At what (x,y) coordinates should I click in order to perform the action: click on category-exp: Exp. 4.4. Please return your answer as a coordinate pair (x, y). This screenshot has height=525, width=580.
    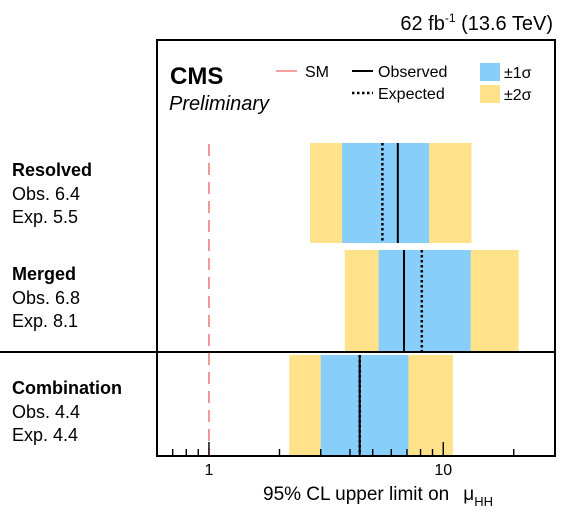
    Looking at the image, I should click on (45, 435).